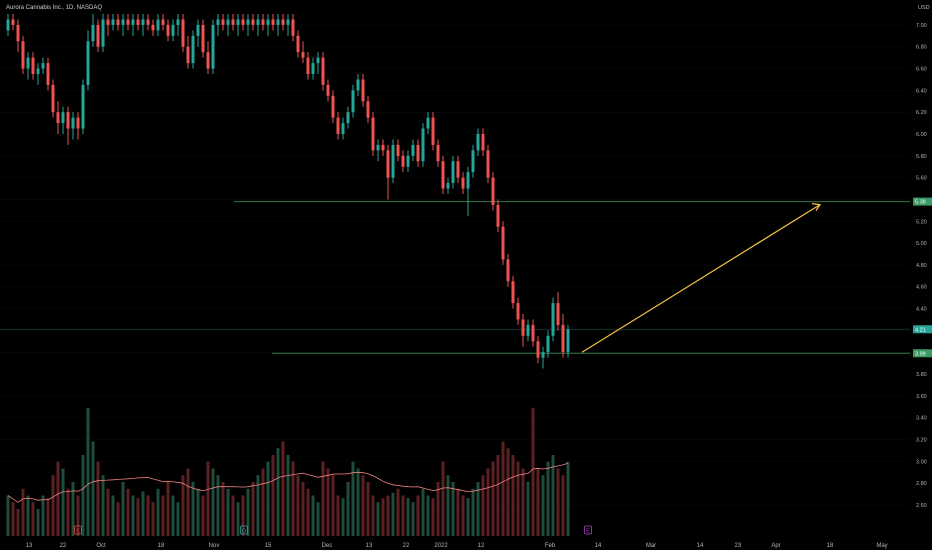 This screenshot has height=550, width=932. What do you see at coordinates (922, 353) in the screenshot?
I see `price-marker` at bounding box center [922, 353].